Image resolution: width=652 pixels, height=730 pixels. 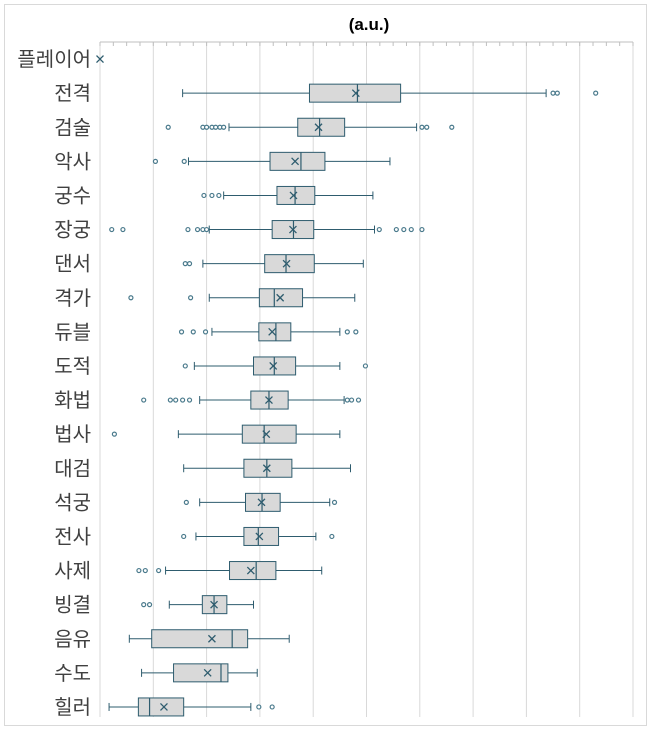 What do you see at coordinates (72, 298) in the screenshot?
I see `category-label: 격가` at bounding box center [72, 298].